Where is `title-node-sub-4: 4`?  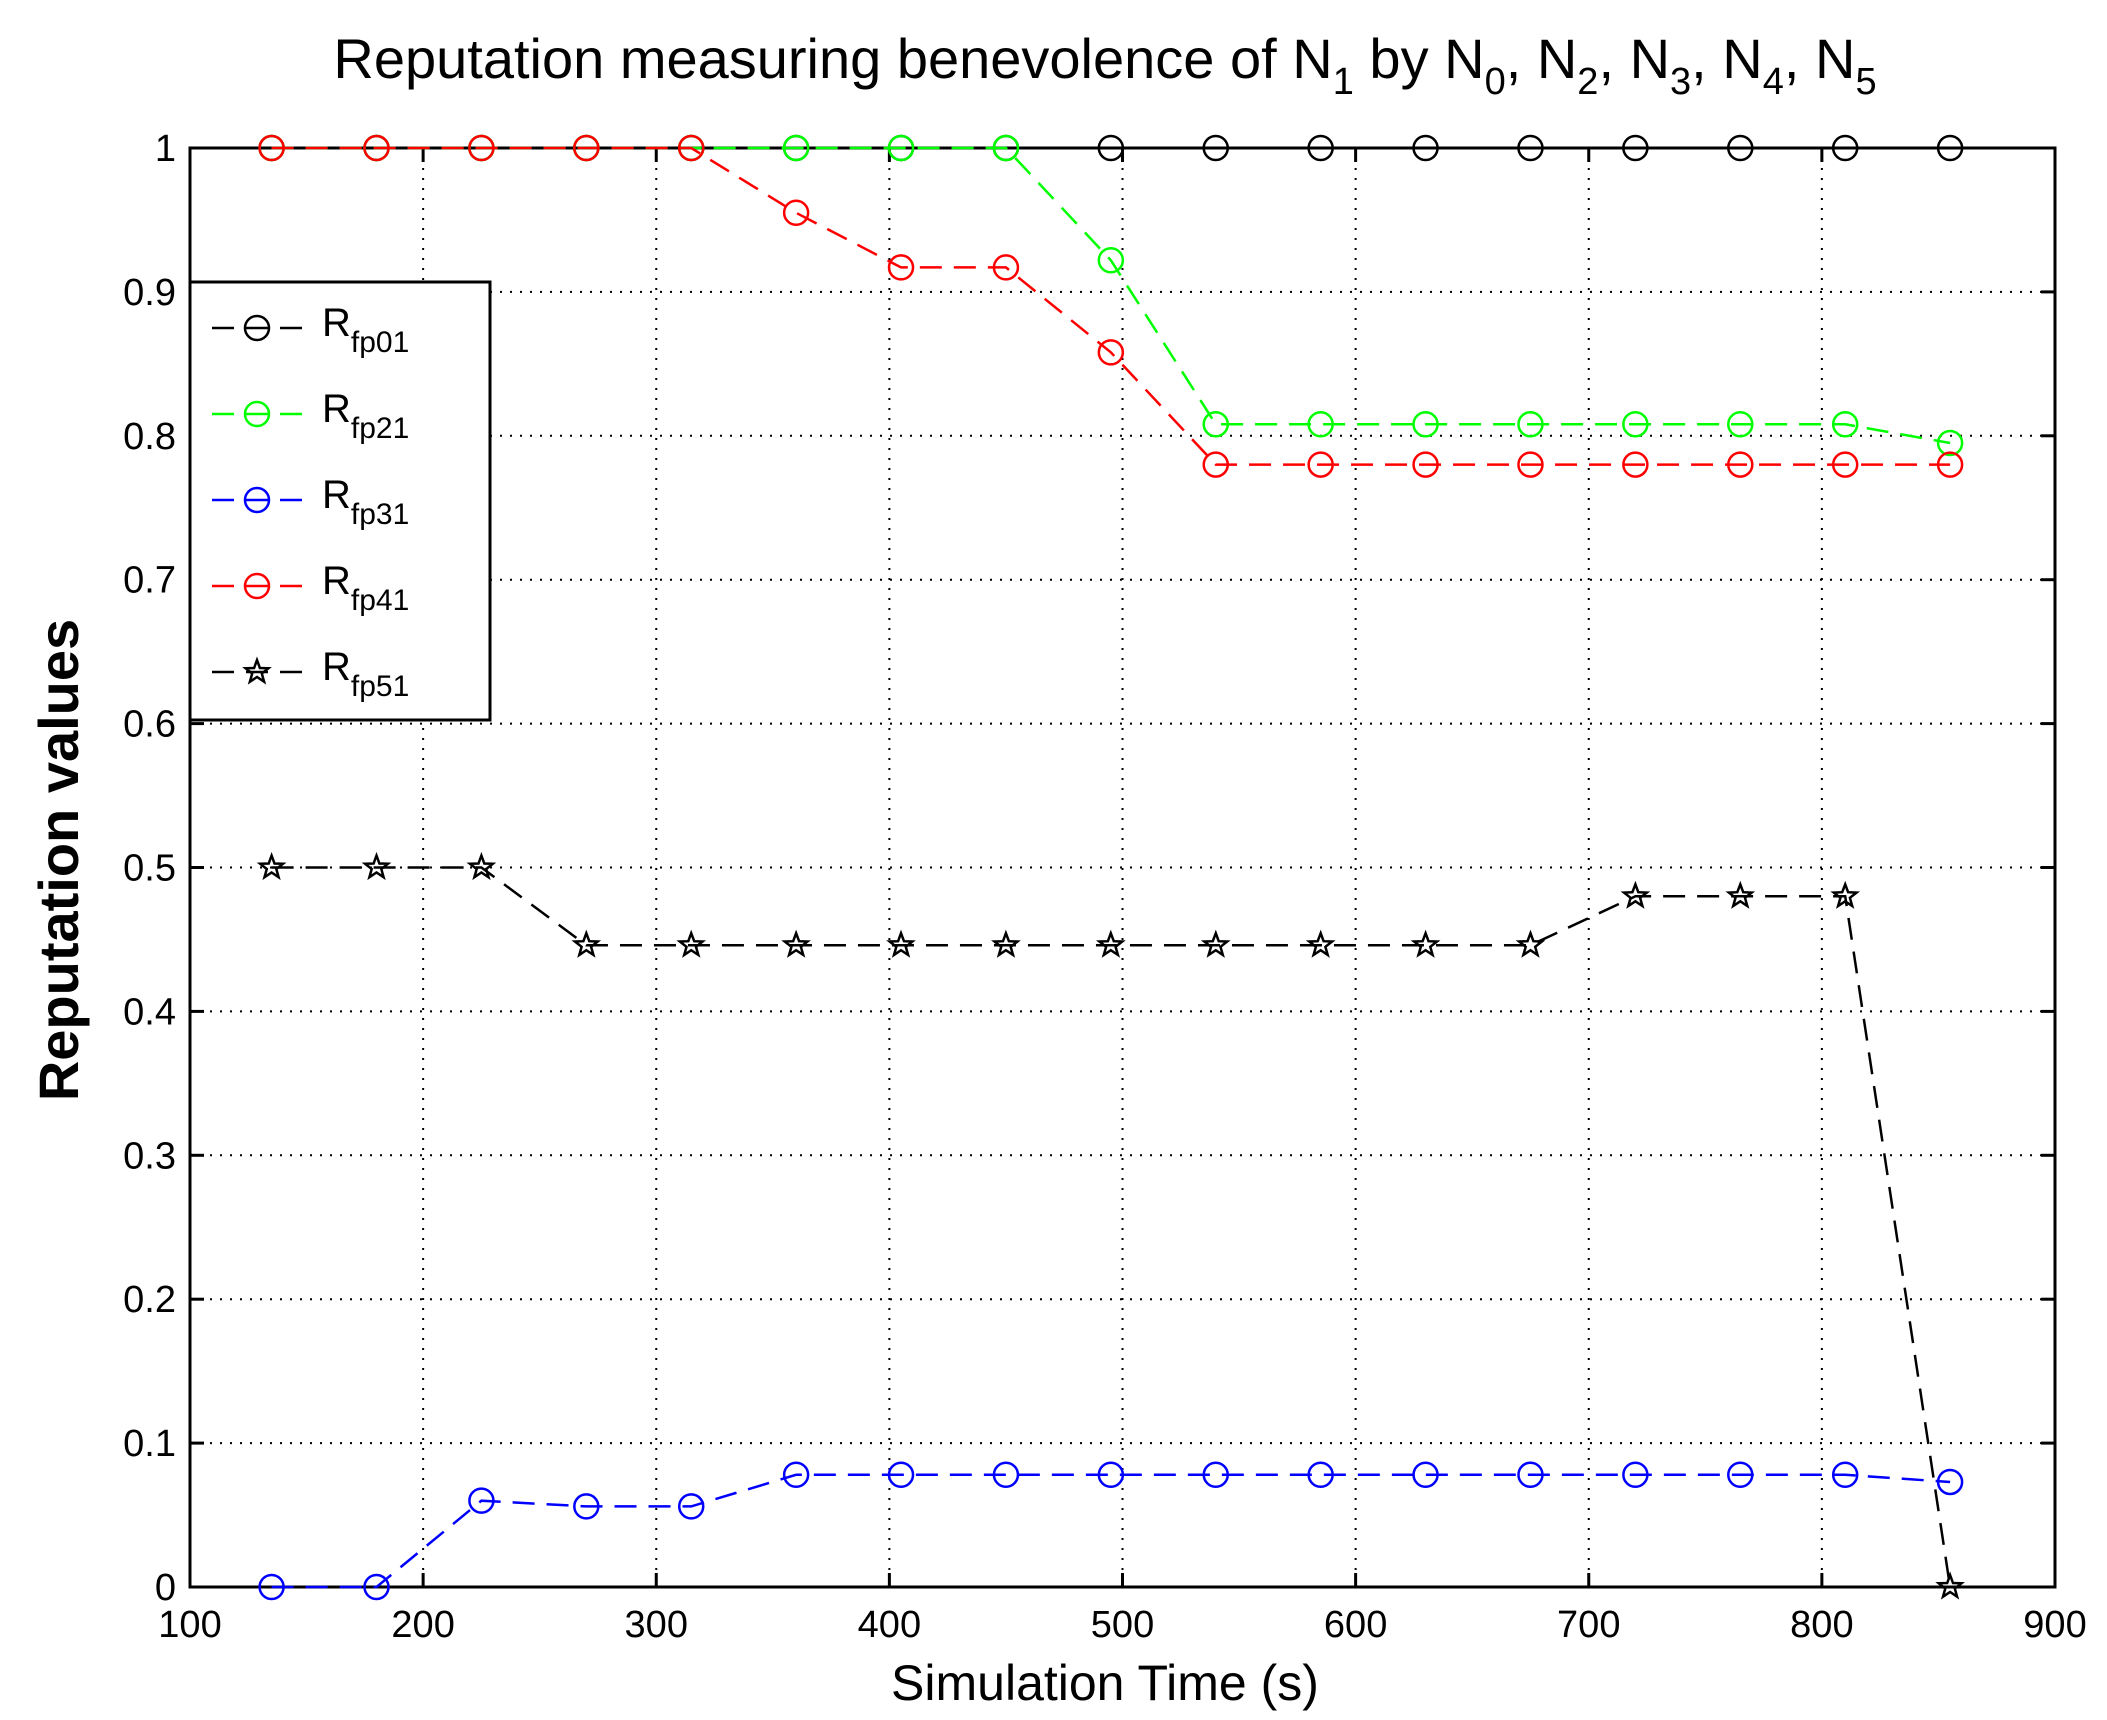
title-node-sub-4: 4 is located at coordinates (1773, 82).